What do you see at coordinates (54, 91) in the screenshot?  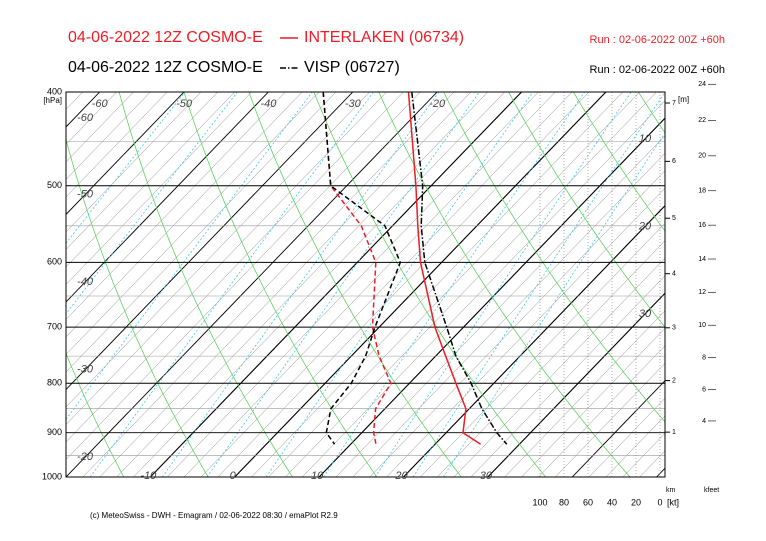 I see `y-tick-label: 400` at bounding box center [54, 91].